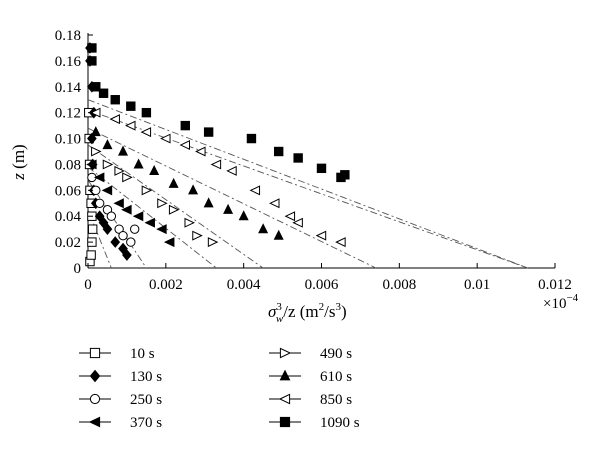  Describe the element at coordinates (166, 285) in the screenshot. I see `x-tick-label: 0.002` at that location.